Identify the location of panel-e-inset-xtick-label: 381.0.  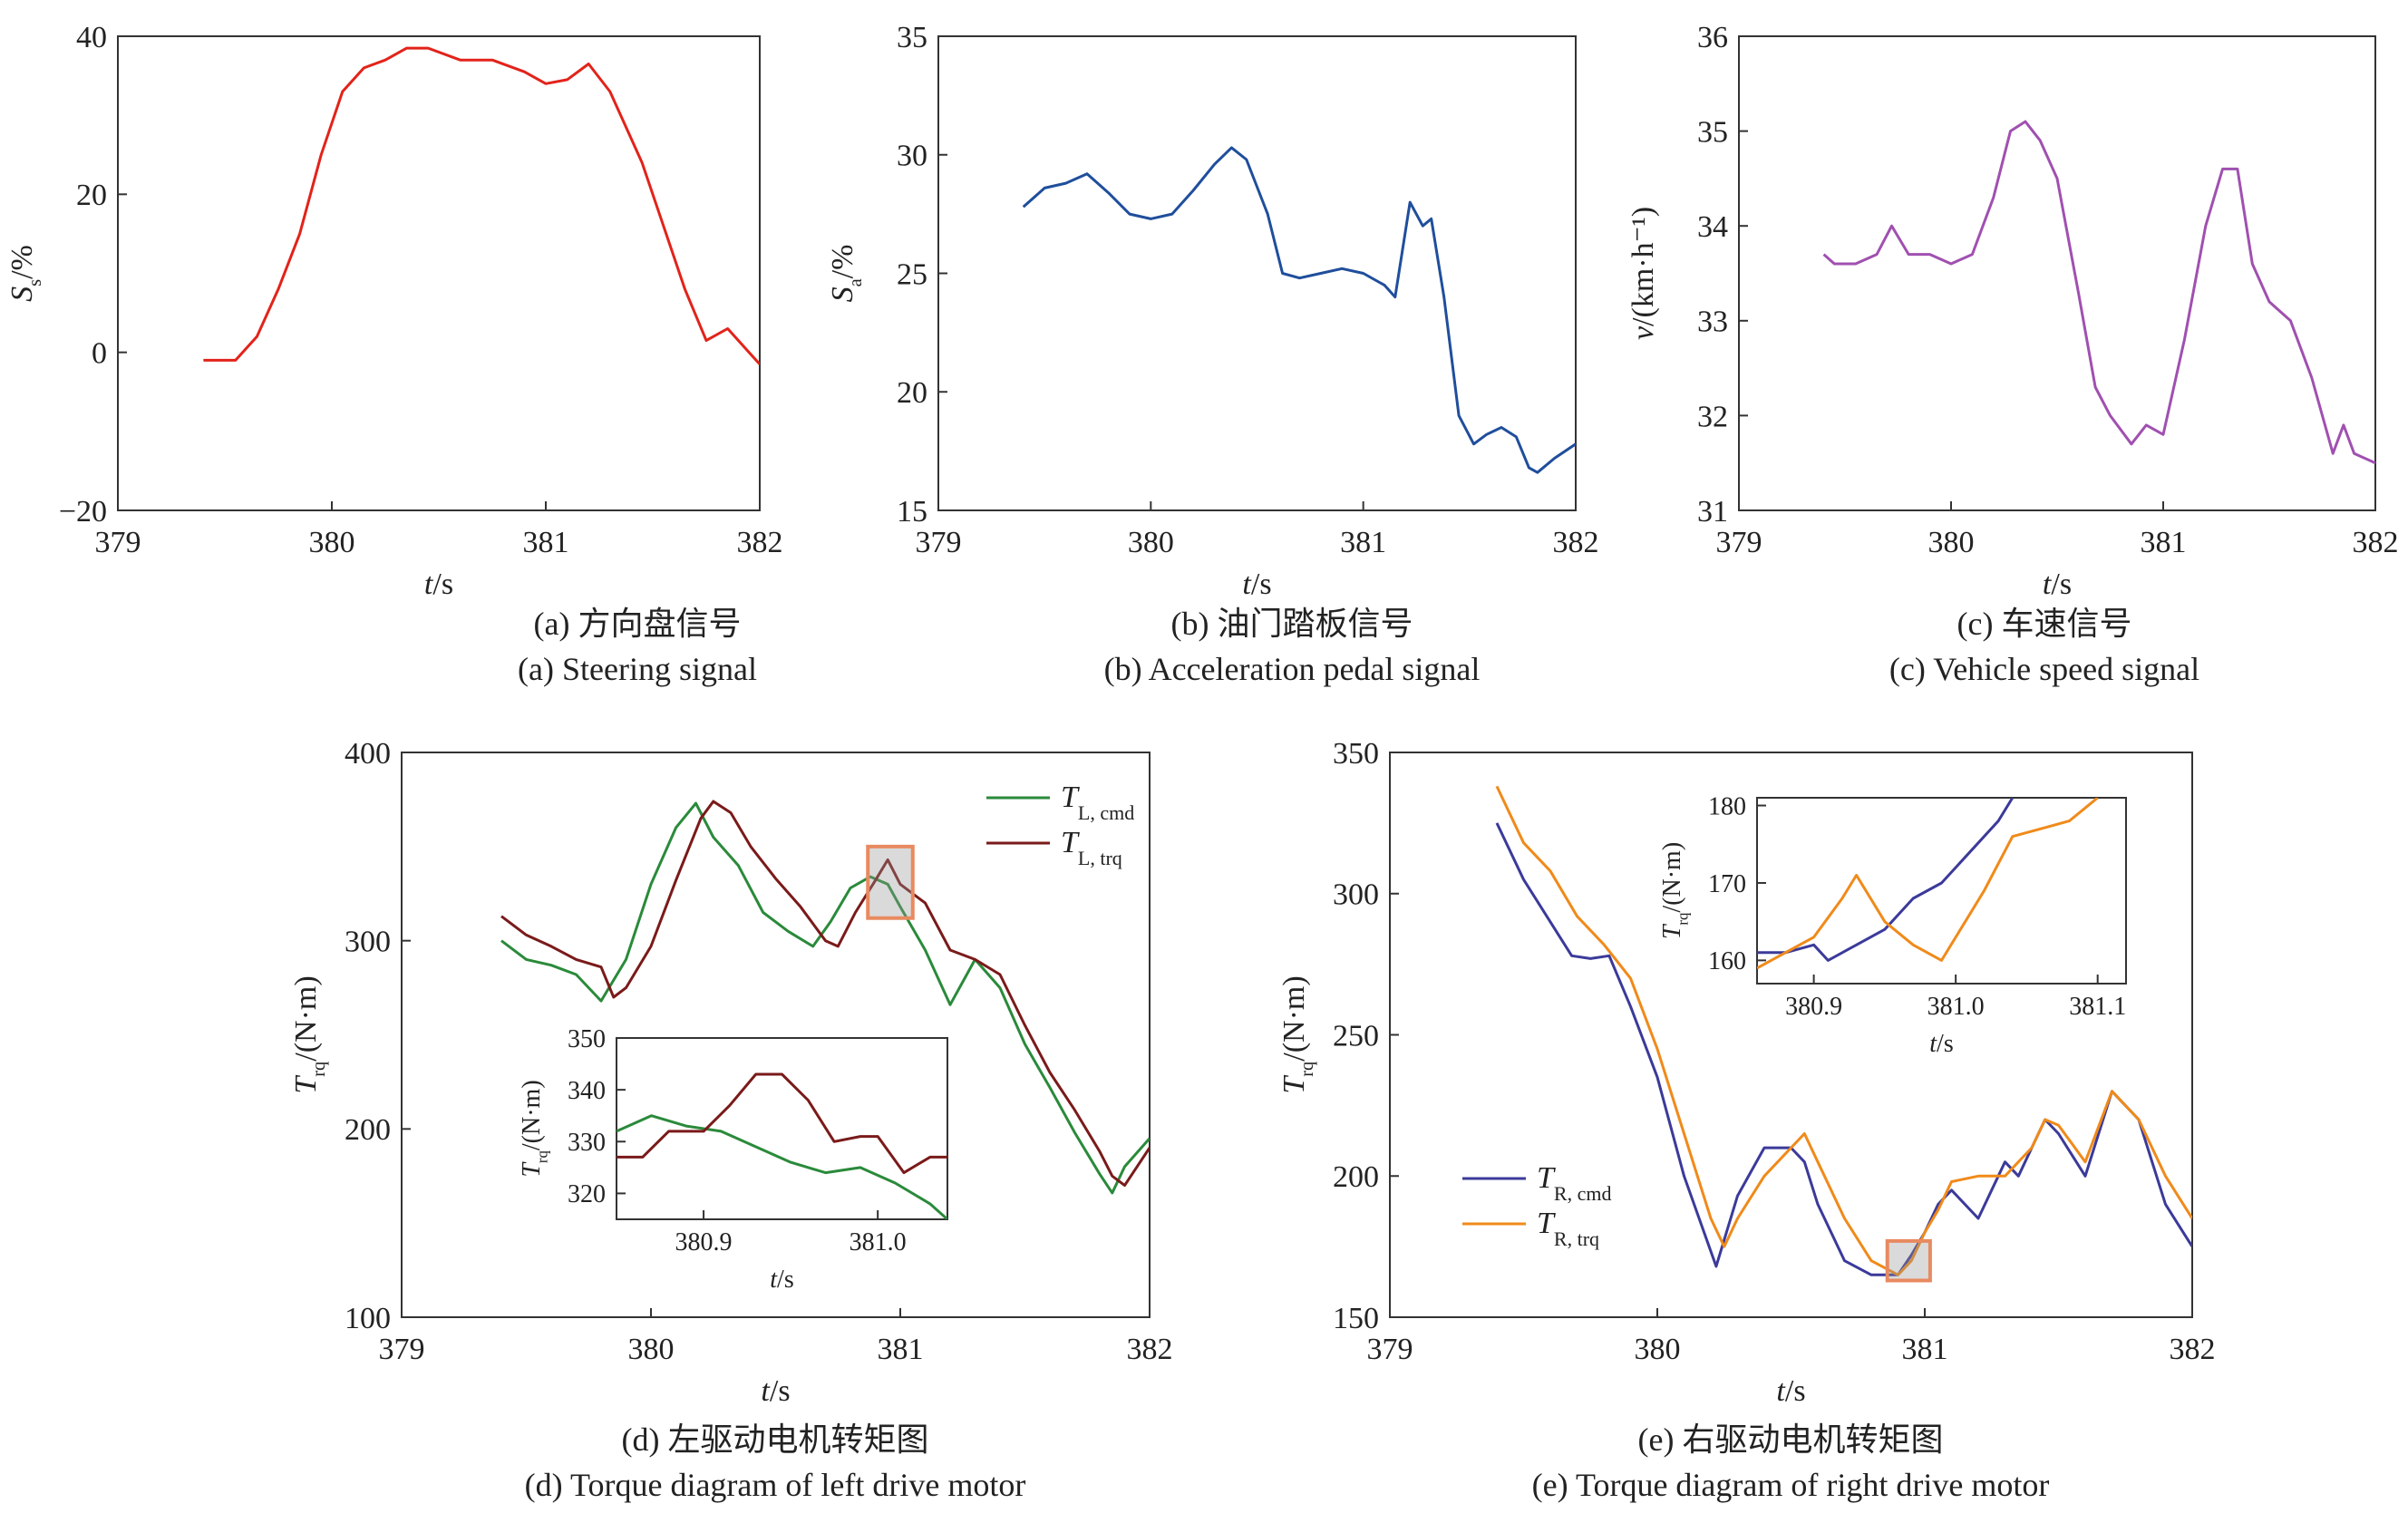
(1956, 1007).